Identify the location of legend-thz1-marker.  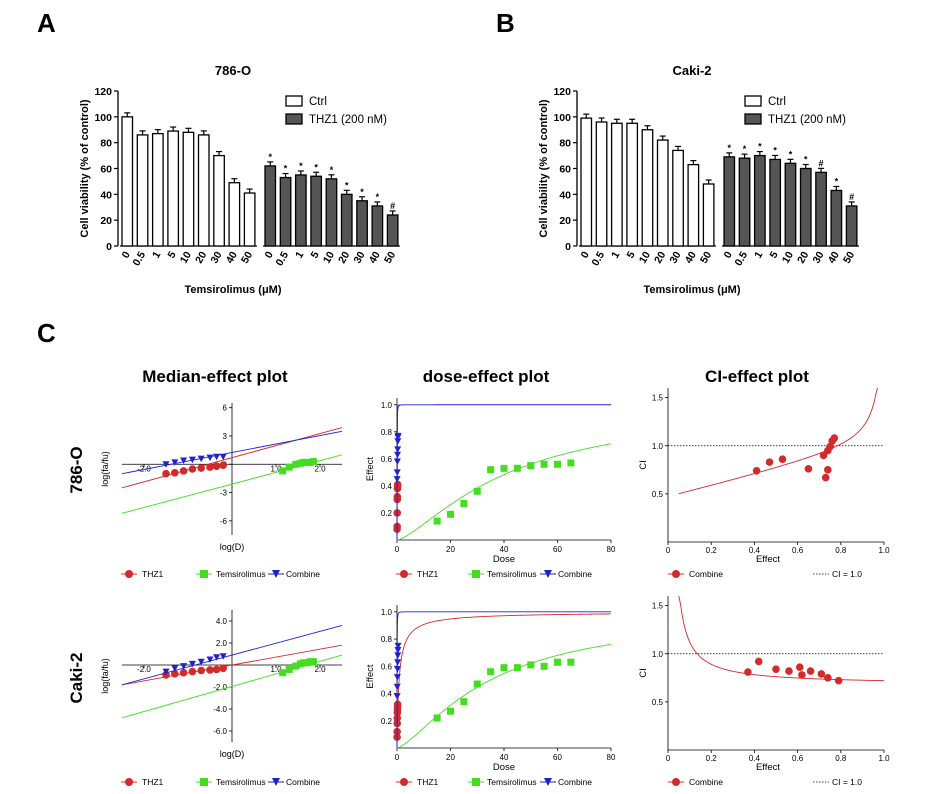
(129, 574).